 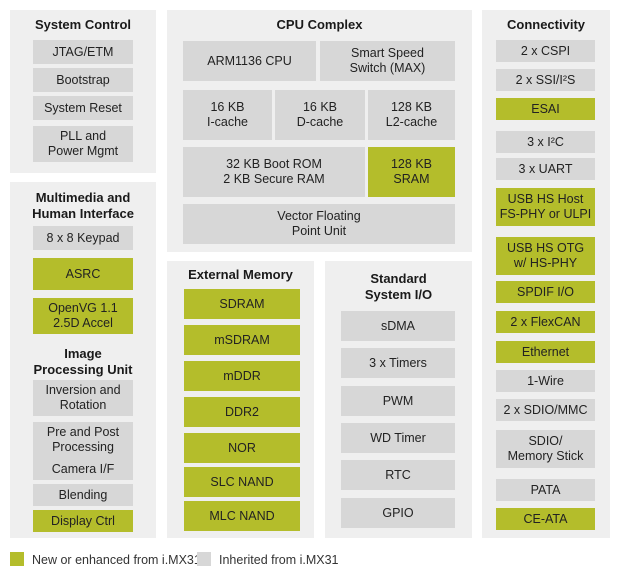 What do you see at coordinates (545, 352) in the screenshot?
I see `block-ethernet: Ethernet` at bounding box center [545, 352].